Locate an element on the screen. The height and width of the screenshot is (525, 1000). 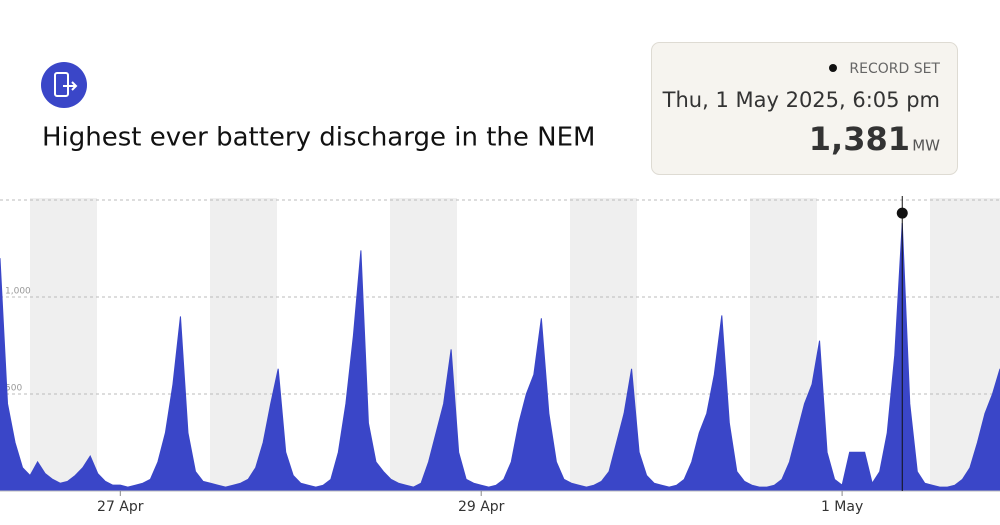
icon-glyph is located at coordinates (66, 84).